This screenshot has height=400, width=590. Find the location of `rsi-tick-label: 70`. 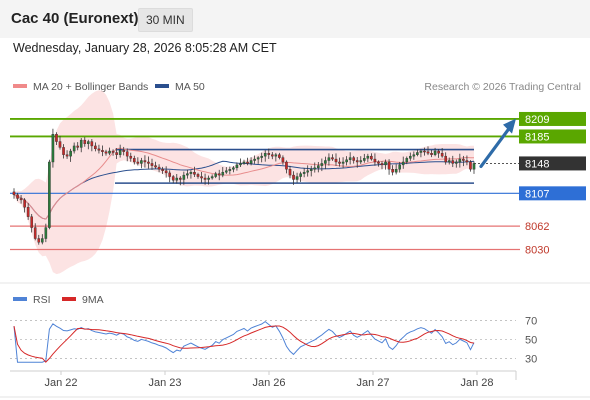

rsi-tick-label: 70 is located at coordinates (531, 322).